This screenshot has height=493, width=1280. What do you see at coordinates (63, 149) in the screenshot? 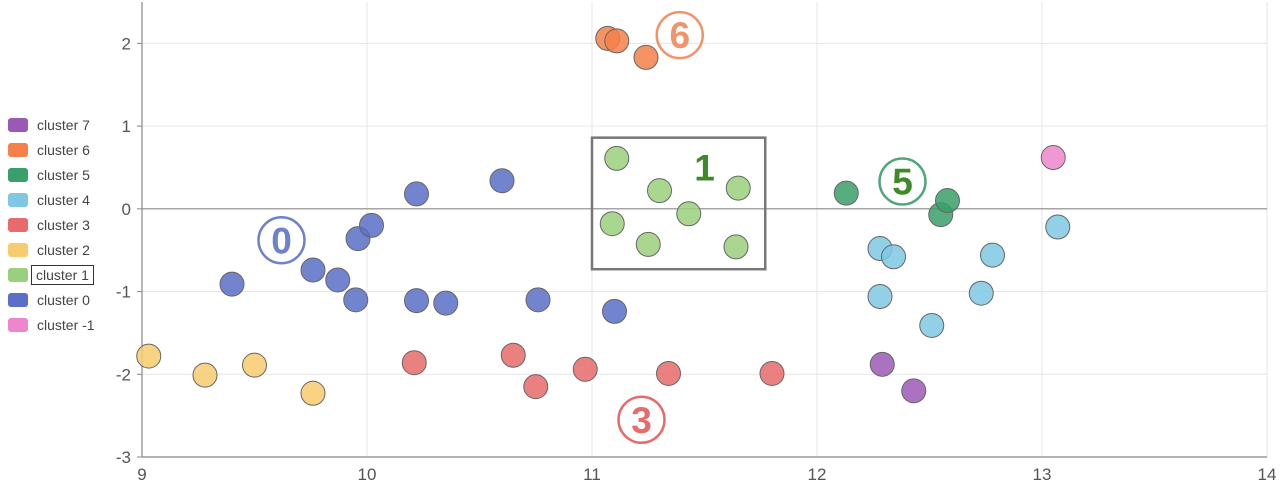
I see `legend-label: cluster 6` at bounding box center [63, 149].